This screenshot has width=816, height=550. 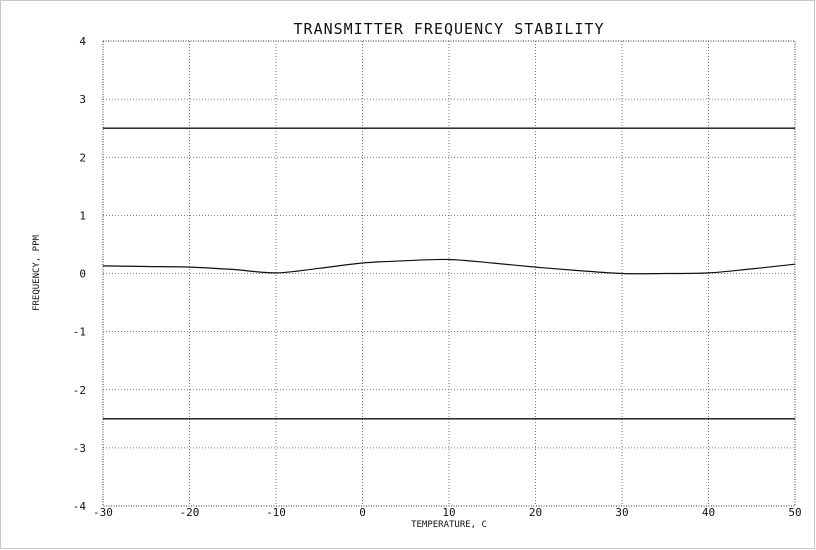 I want to click on y-tick-label: 4, so click(x=82, y=41).